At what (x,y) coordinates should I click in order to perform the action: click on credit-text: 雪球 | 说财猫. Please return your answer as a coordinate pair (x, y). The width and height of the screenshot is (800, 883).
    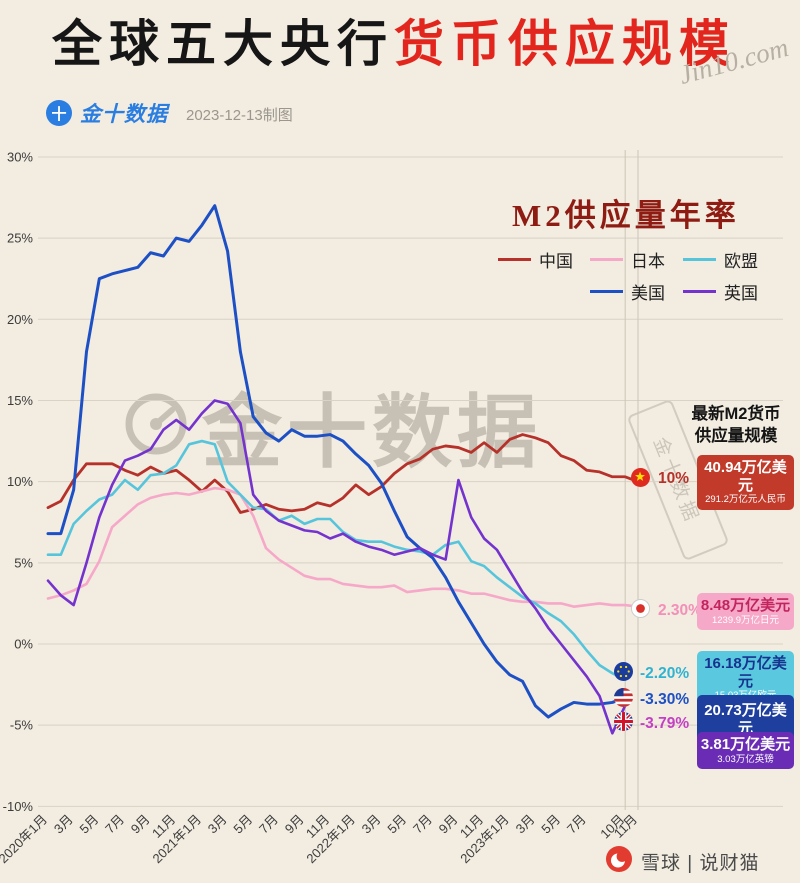
    Looking at the image, I should click on (700, 863).